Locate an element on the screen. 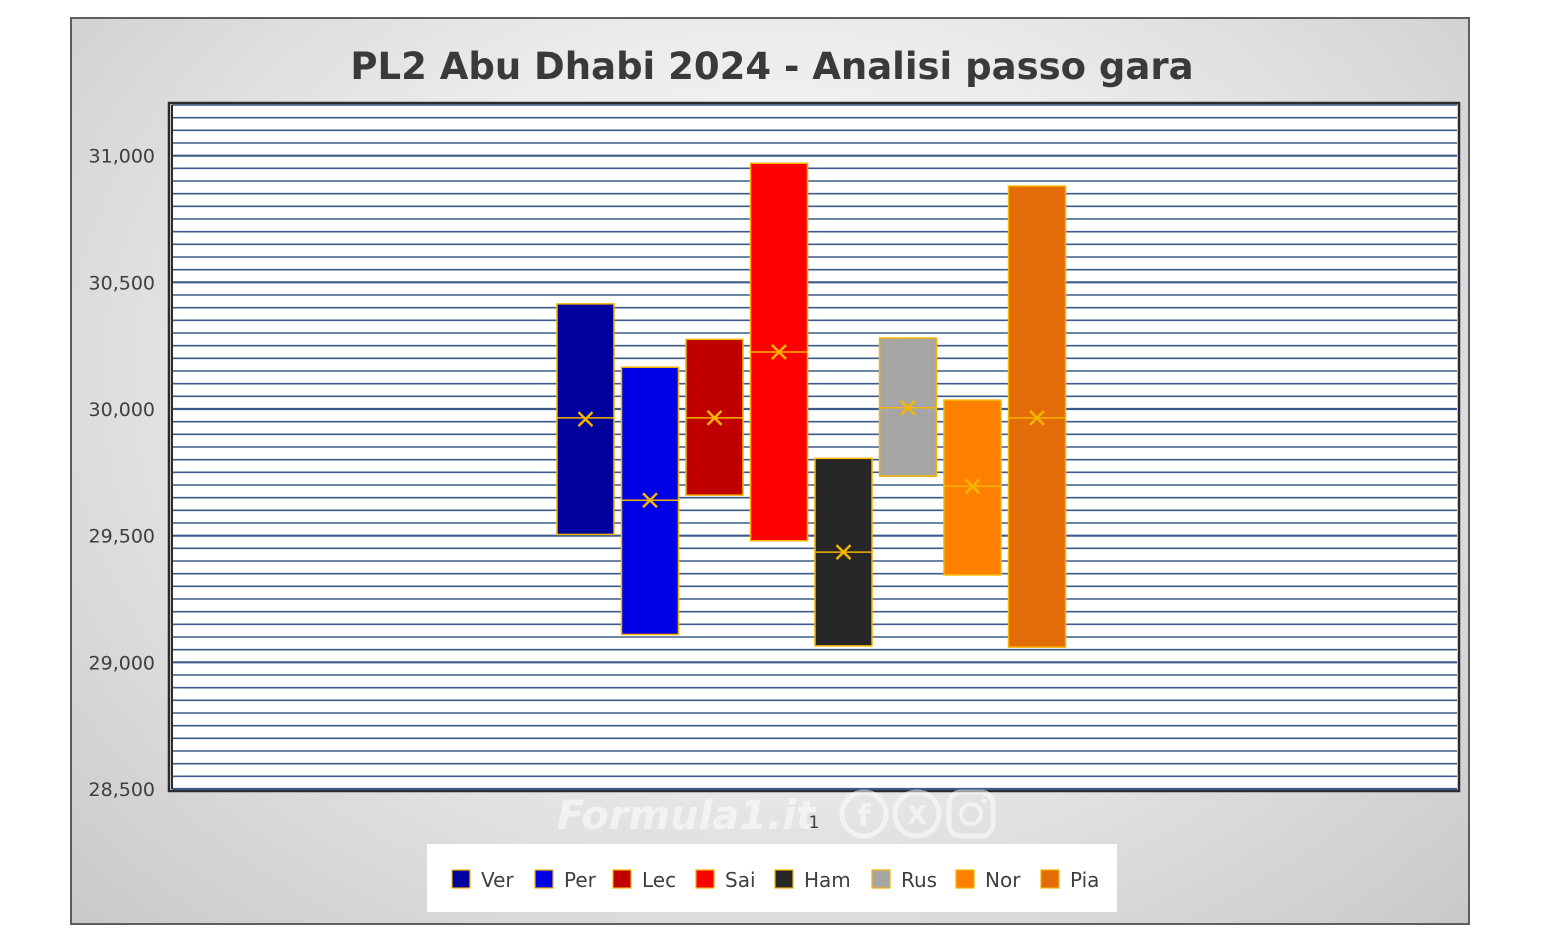 This screenshot has height=938, width=1544. box-ham is located at coordinates (843, 552).